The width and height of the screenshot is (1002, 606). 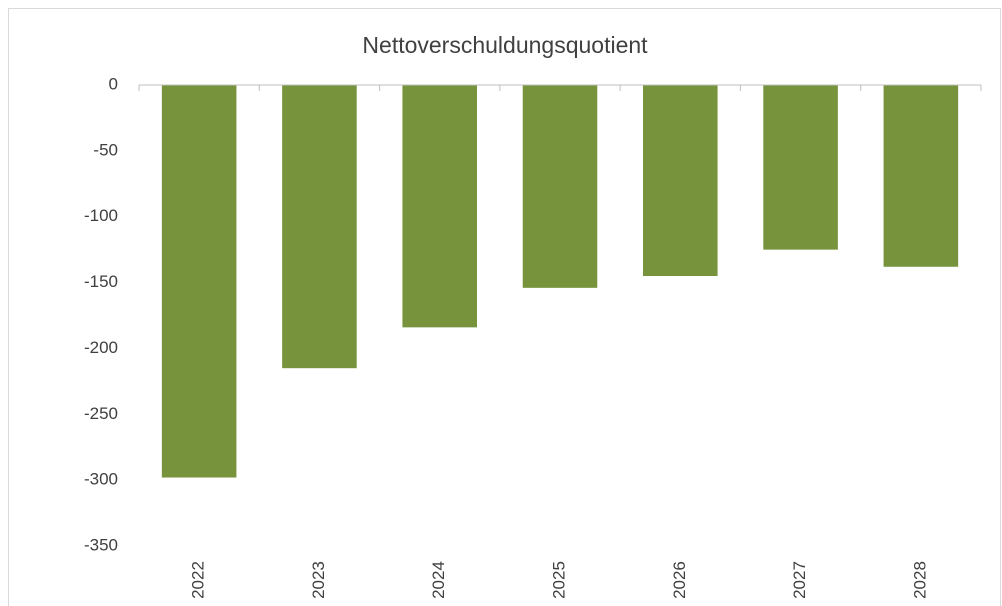 What do you see at coordinates (101, 479) in the screenshot?
I see `y-tick-label: -300` at bounding box center [101, 479].